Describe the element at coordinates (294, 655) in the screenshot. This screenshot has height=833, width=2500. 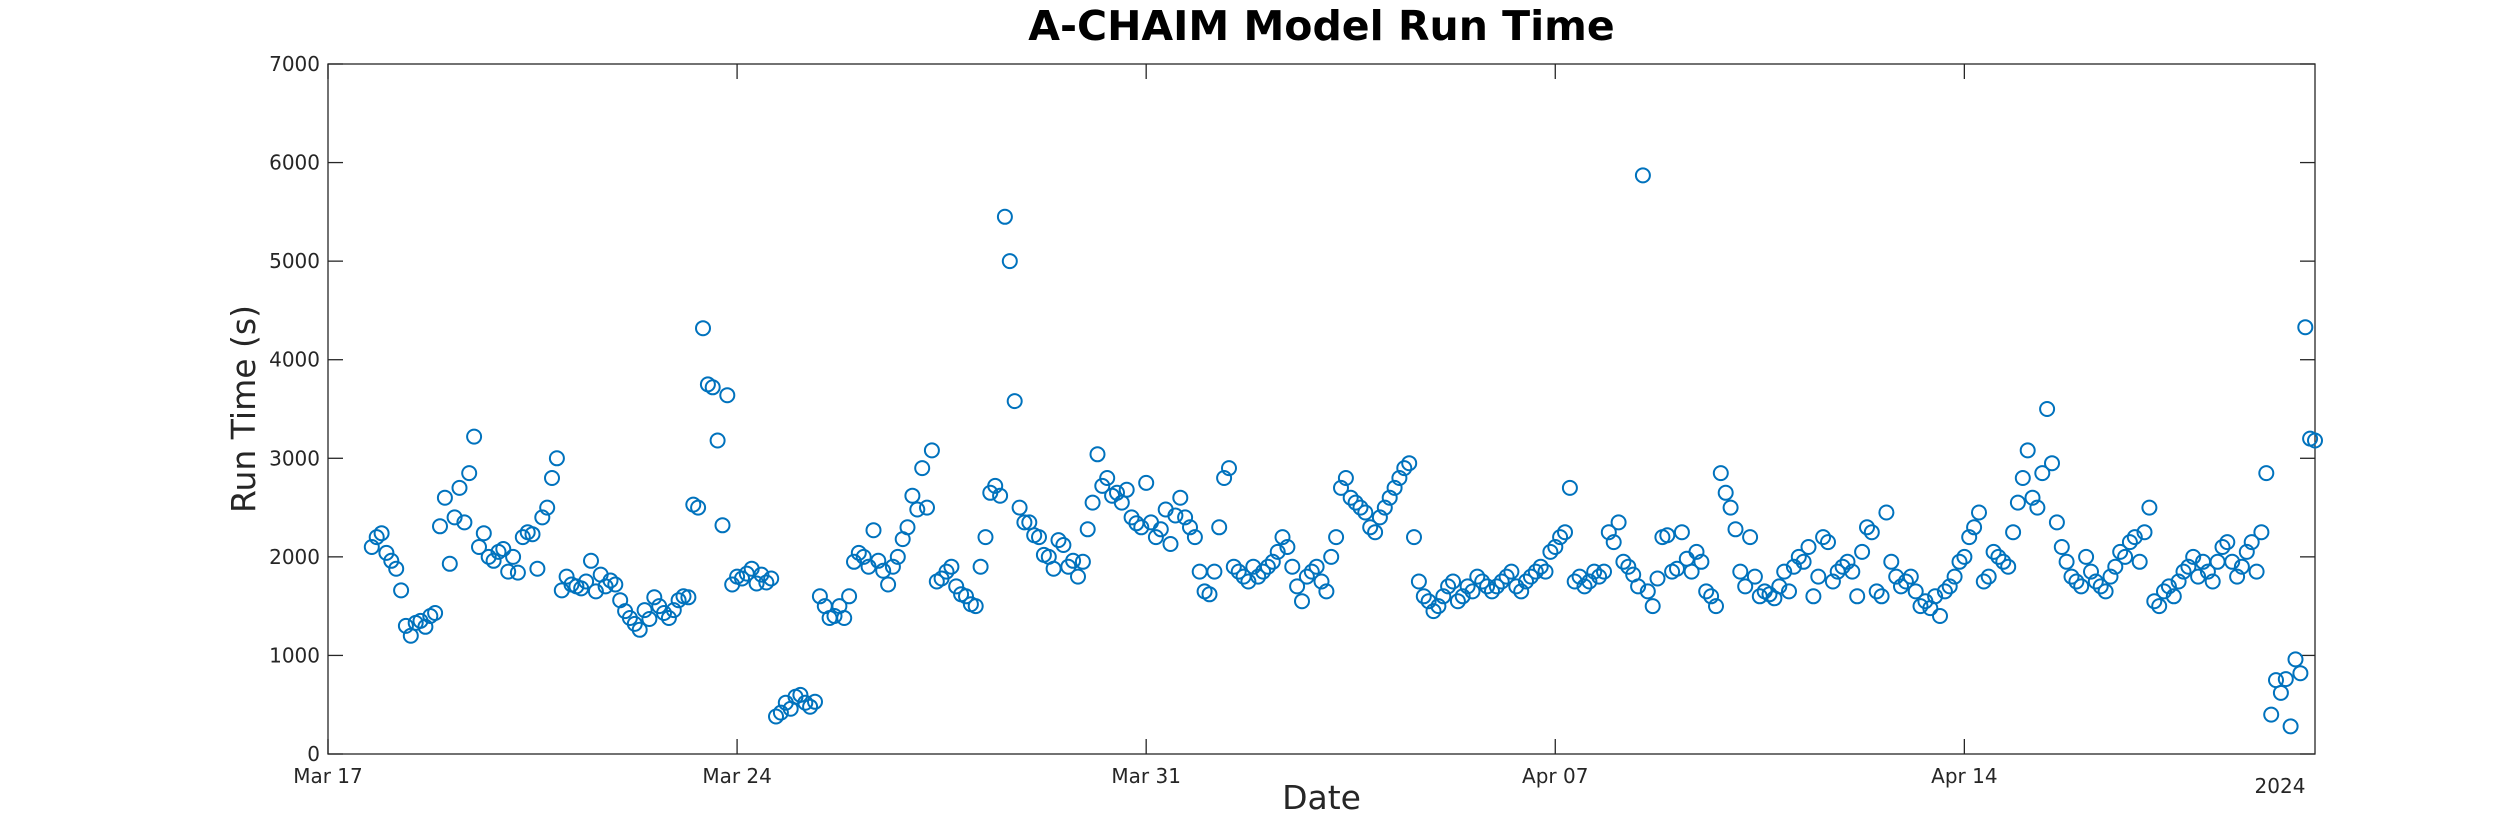
I see `y-tick-label: 1000` at that location.